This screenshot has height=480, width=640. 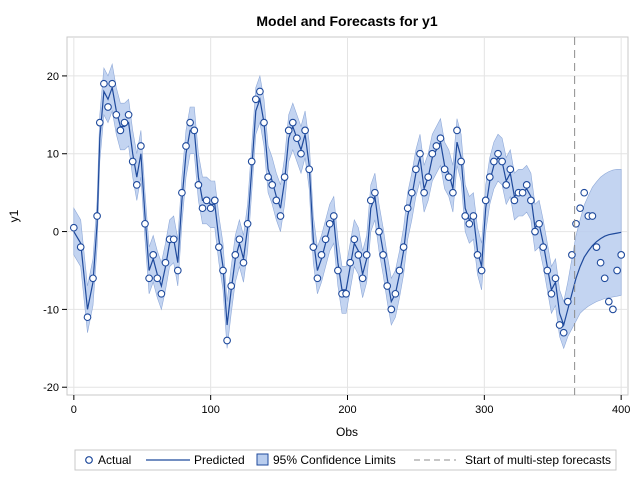 What do you see at coordinates (74, 410) in the screenshot?
I see `x-tick-label: 0` at bounding box center [74, 410].